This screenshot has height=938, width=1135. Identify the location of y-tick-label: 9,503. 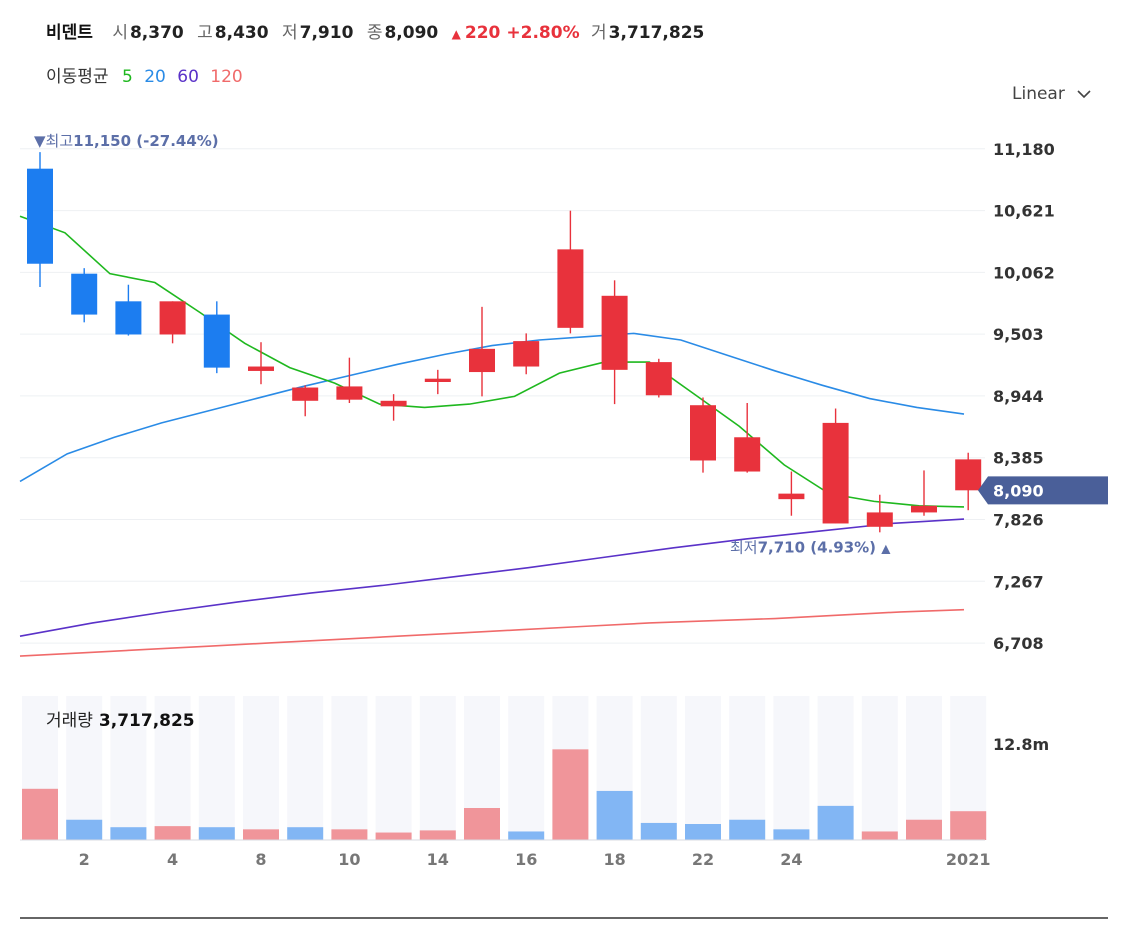
(1018, 334).